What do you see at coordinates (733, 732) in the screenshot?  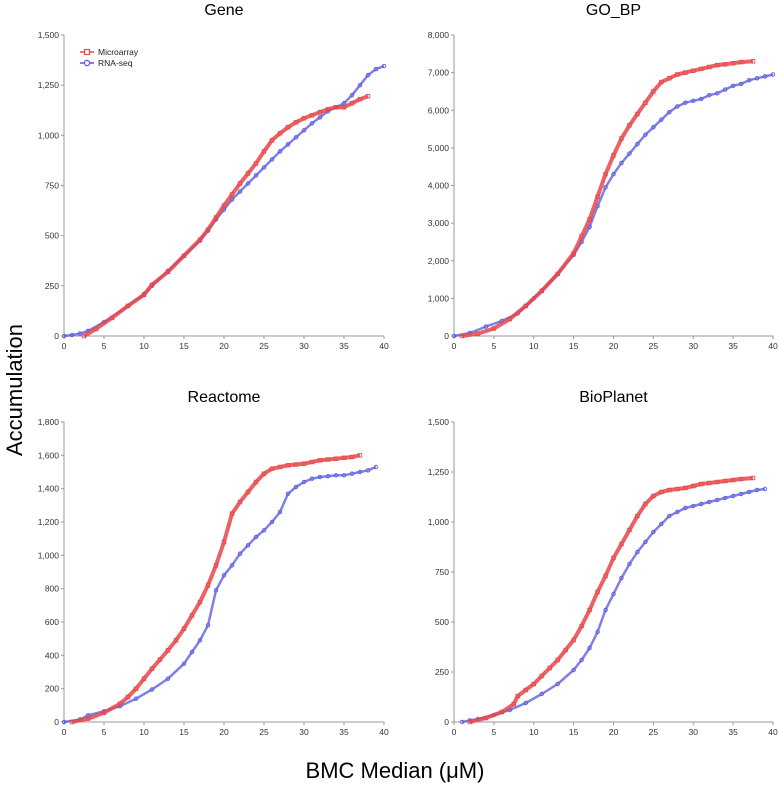 I see `x-tick-label: 35` at bounding box center [733, 732].